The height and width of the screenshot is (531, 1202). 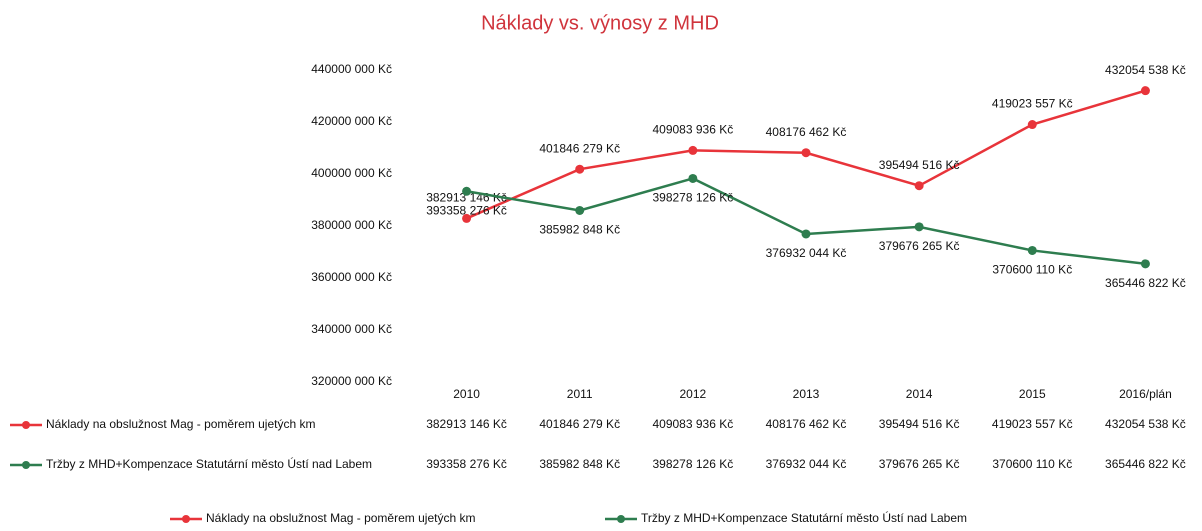 I want to click on table-cell: 382913 146 Kč, so click(x=466, y=424).